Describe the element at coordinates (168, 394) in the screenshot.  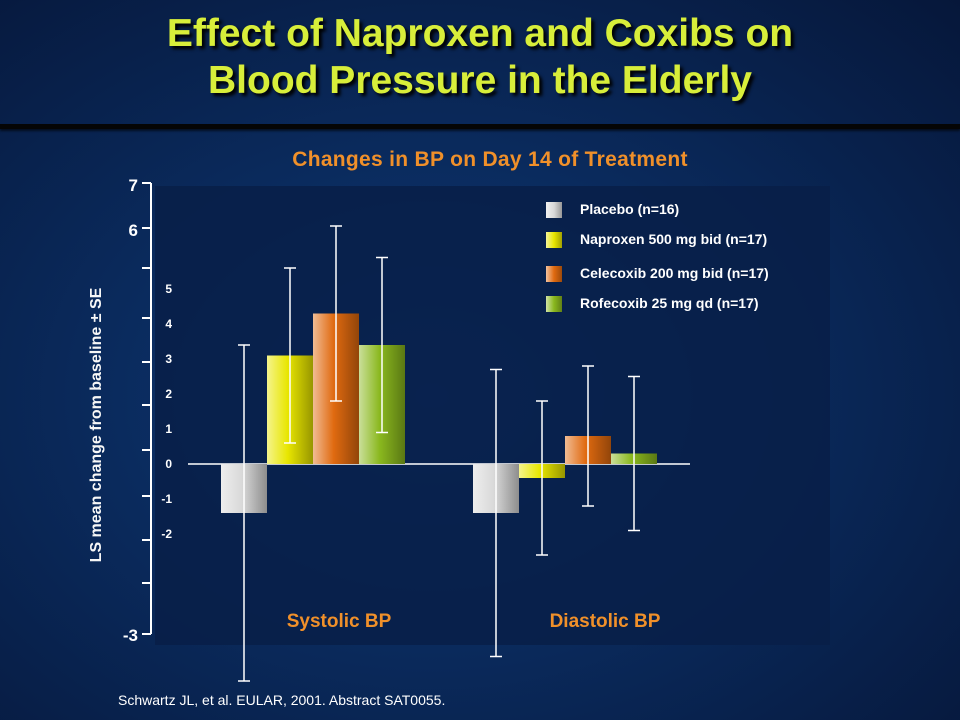
I see `inner-tick-label: 2` at that location.